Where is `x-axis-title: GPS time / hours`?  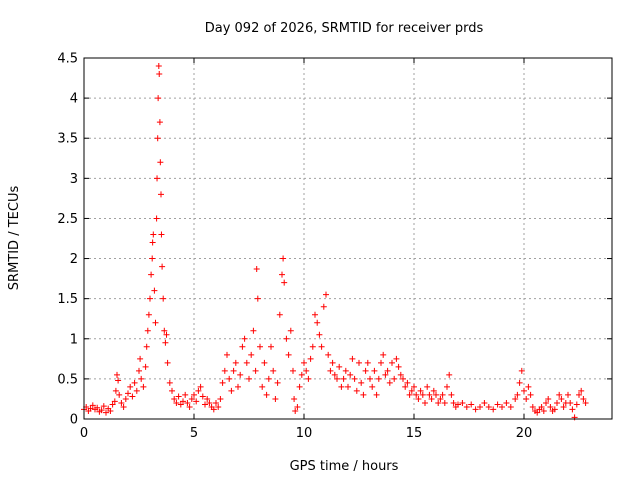 x-axis-title: GPS time / hours is located at coordinates (344, 466).